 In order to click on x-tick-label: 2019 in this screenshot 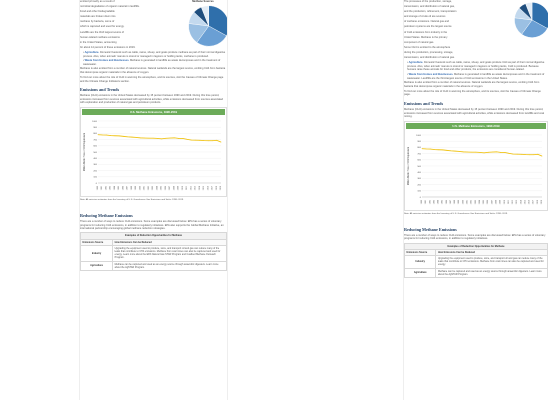, I will do `click(221, 188)`.